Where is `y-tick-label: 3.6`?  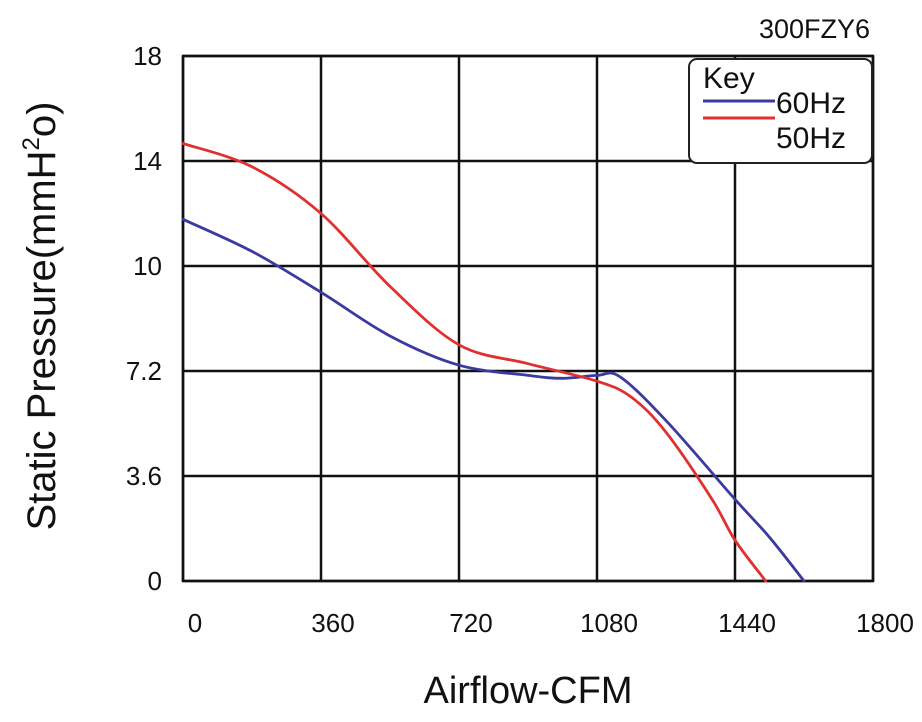 y-tick-label: 3.6 is located at coordinates (144, 476).